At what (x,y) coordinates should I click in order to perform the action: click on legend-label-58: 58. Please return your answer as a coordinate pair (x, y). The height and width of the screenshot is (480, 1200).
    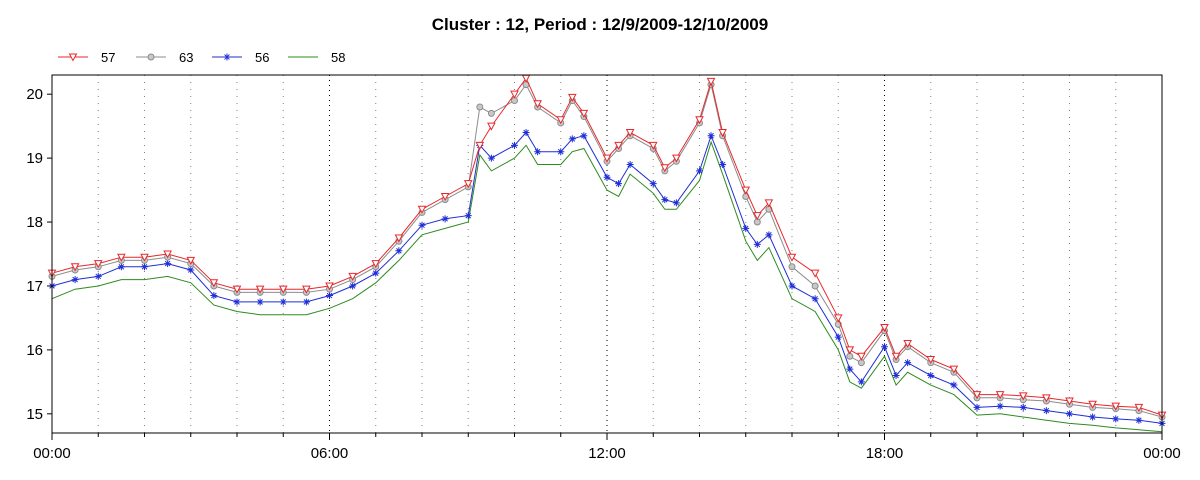
    Looking at the image, I should click on (338, 57).